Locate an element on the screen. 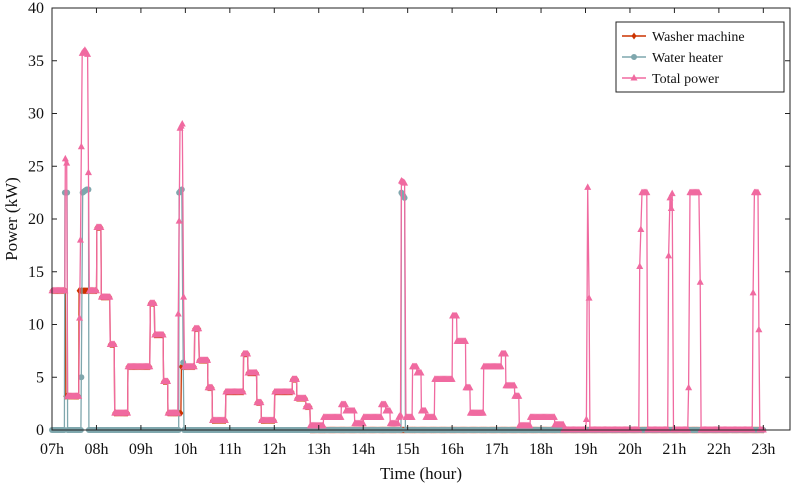  y-tick-label: 20 is located at coordinates (36, 219).